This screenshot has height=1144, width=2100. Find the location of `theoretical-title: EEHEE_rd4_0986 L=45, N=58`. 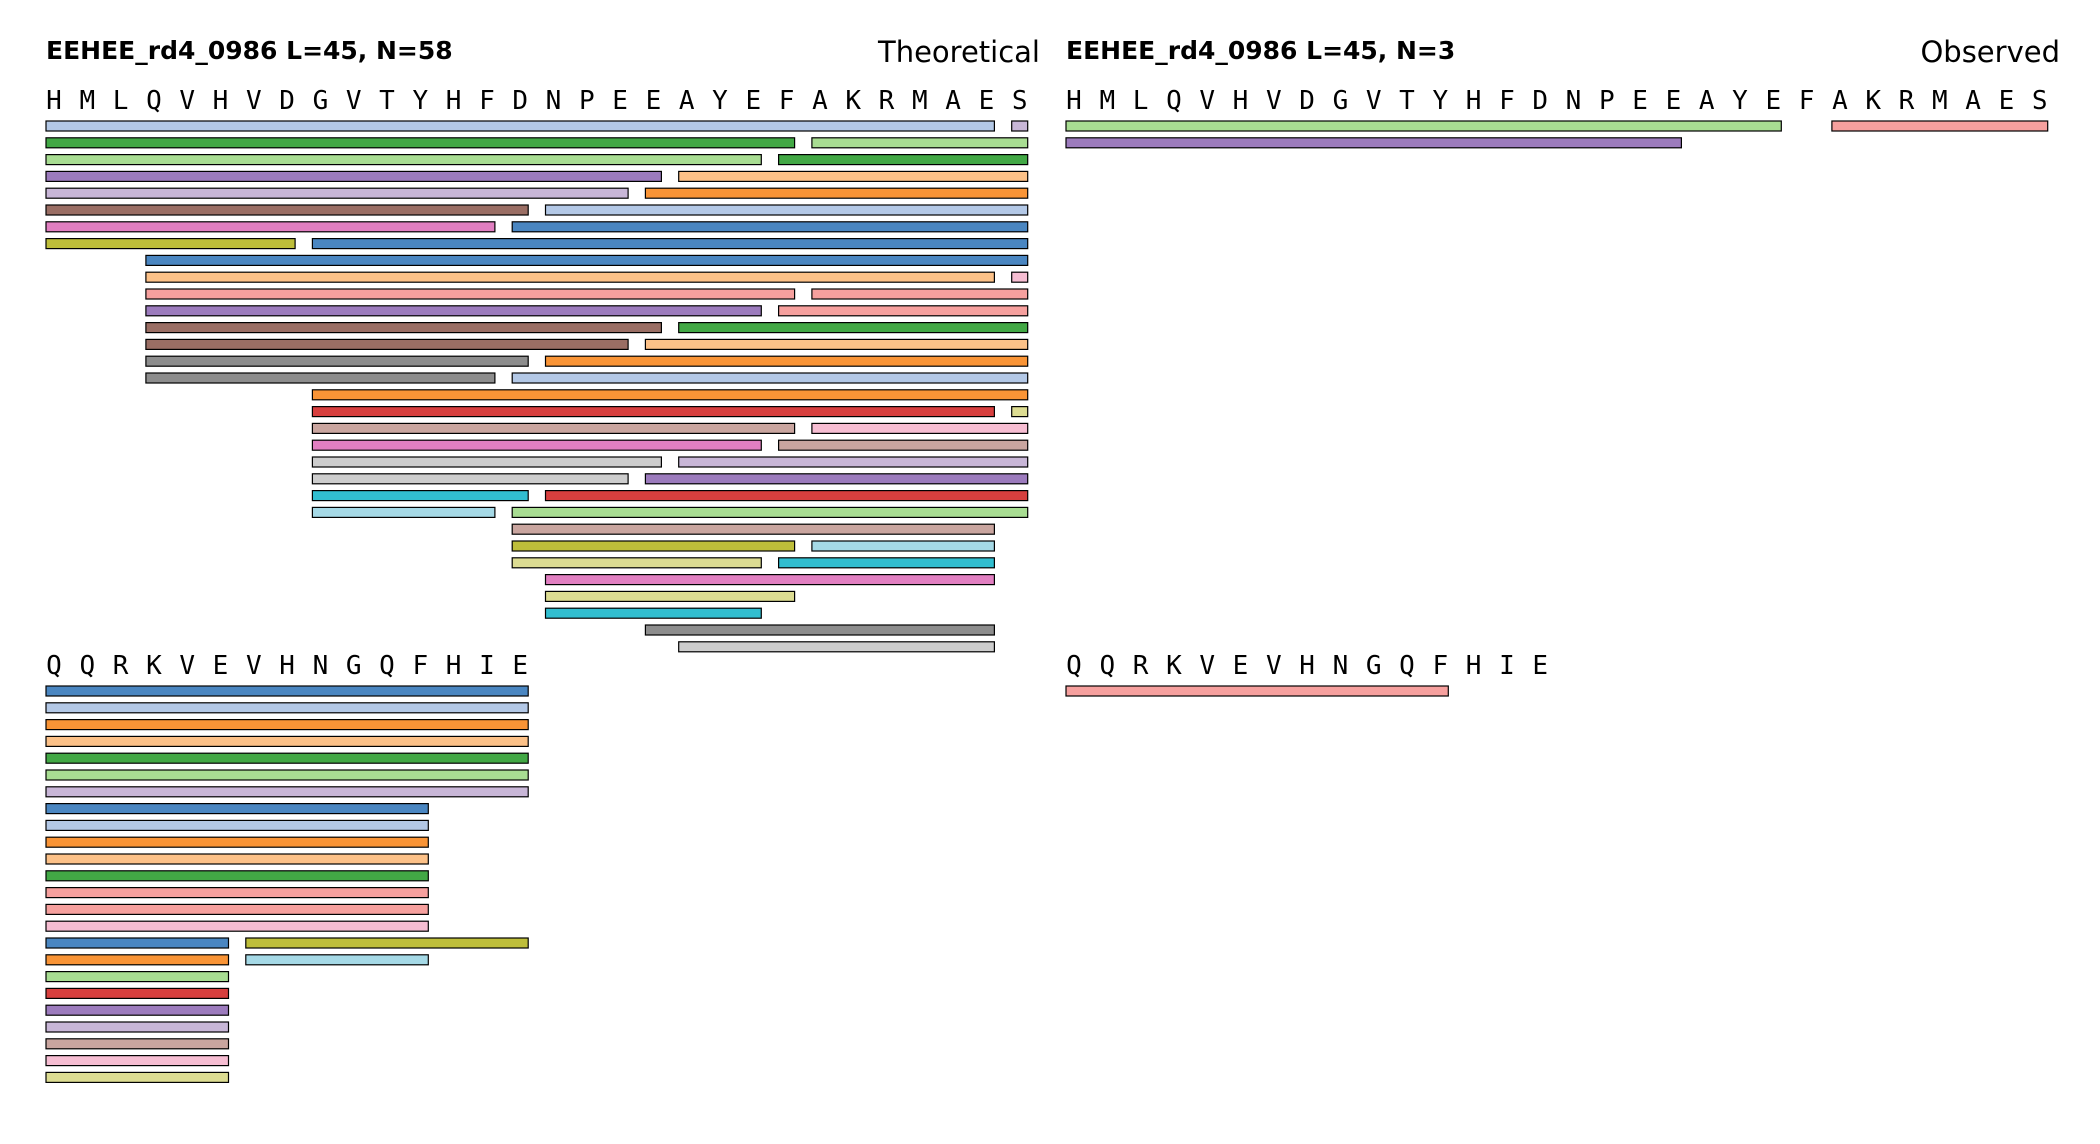

theoretical-title: EEHEE_rd4_0986 L=45, N=58 is located at coordinates (249, 50).